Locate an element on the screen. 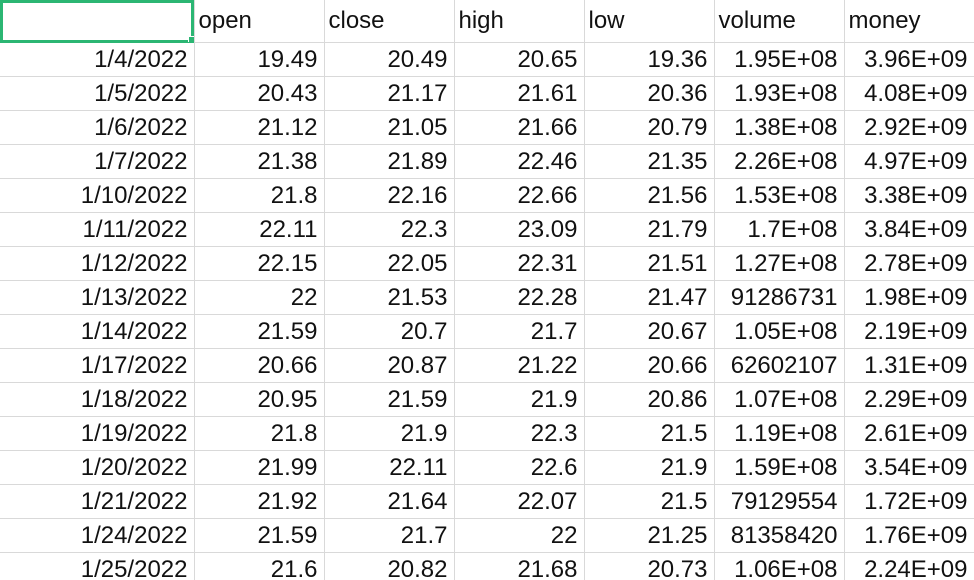  cell-open: 20.66 is located at coordinates (259, 365).